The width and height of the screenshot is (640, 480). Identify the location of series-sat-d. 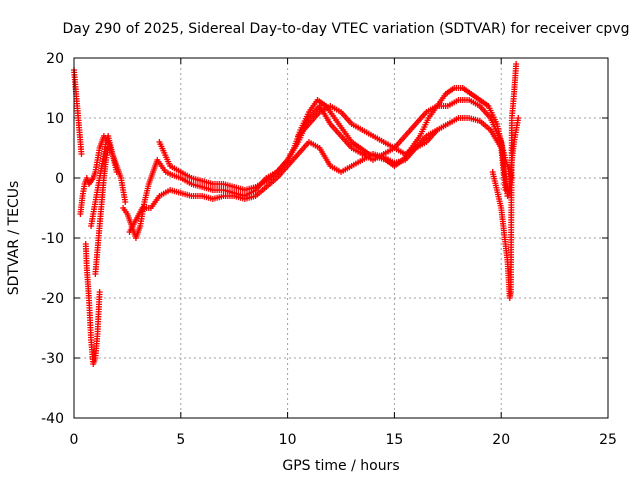
(102, 211).